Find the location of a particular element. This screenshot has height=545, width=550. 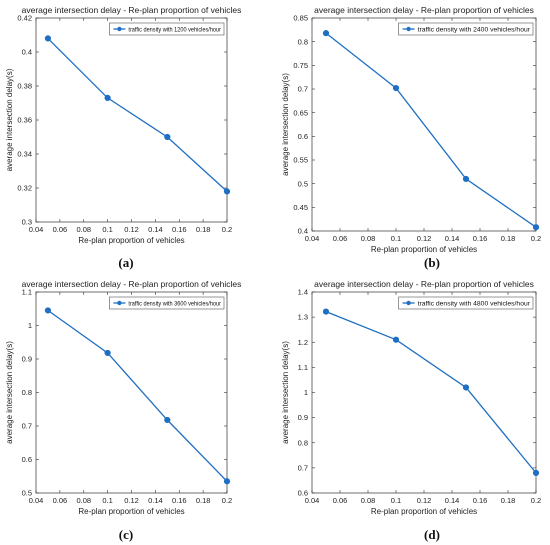

y-tick-label: 0.85 is located at coordinates (300, 18).